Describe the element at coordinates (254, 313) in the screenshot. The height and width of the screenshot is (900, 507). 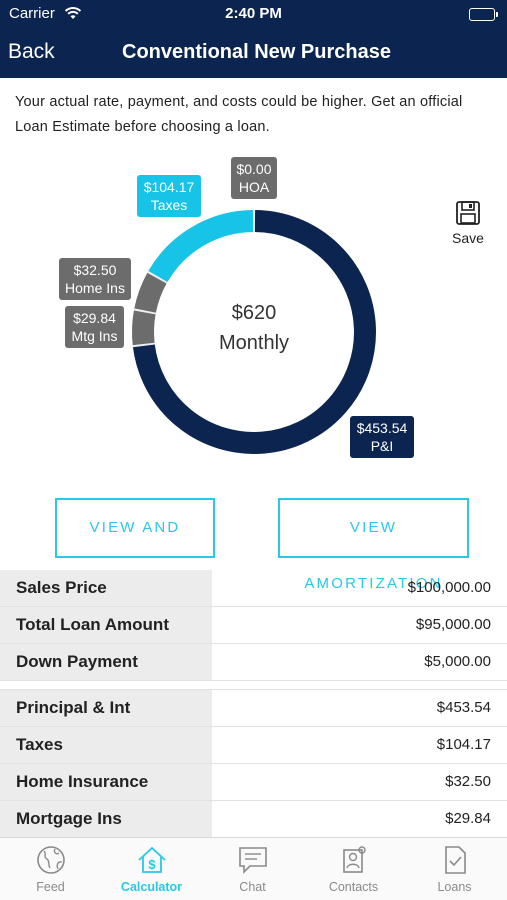
I see `monthly-amount: $620` at that location.